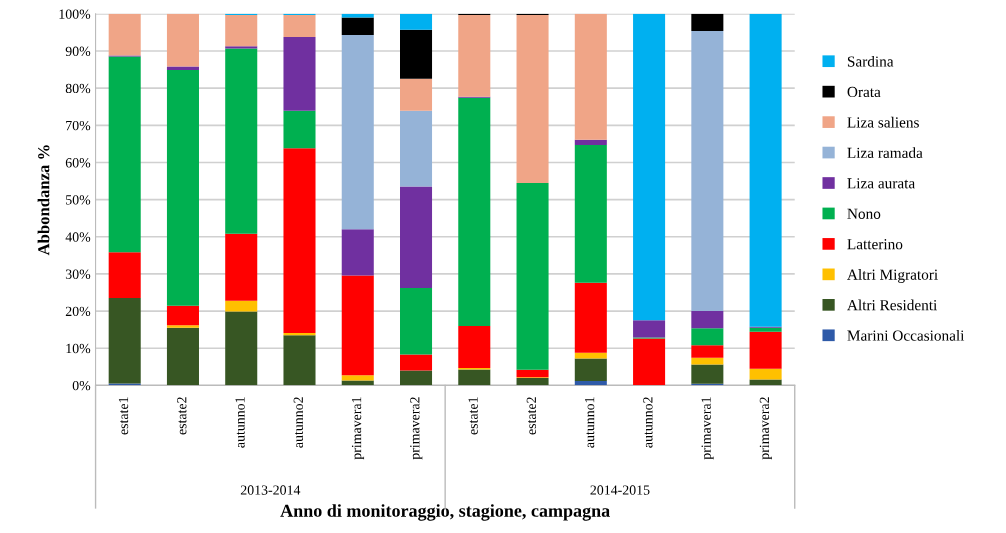 The image size is (1006, 533). Describe the element at coordinates (875, 244) in the screenshot. I see `legend-label: Latterino` at that location.